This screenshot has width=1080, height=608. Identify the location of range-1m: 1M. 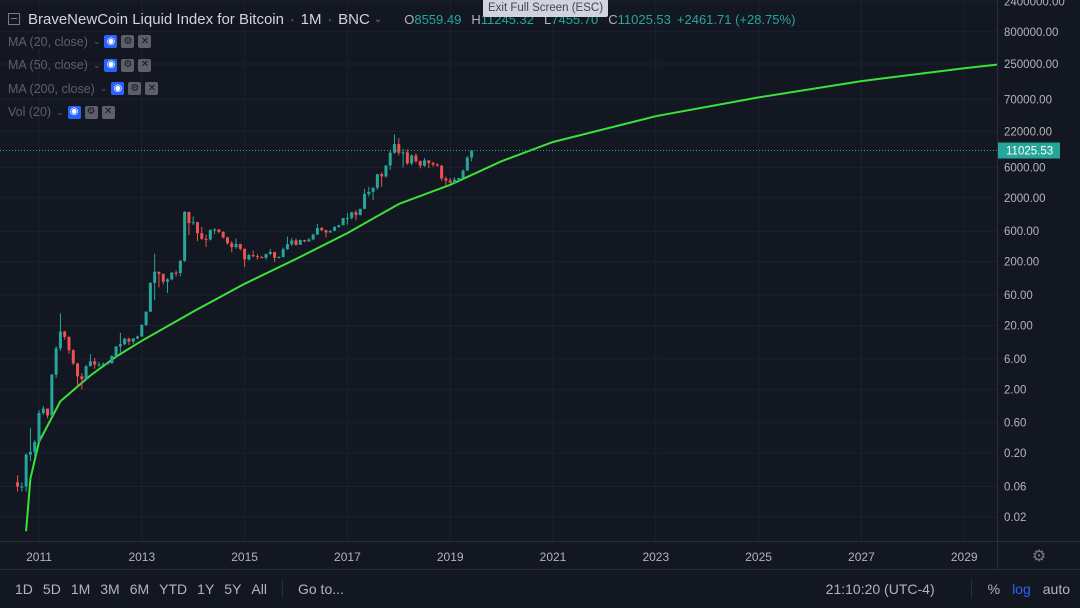
(80, 589).